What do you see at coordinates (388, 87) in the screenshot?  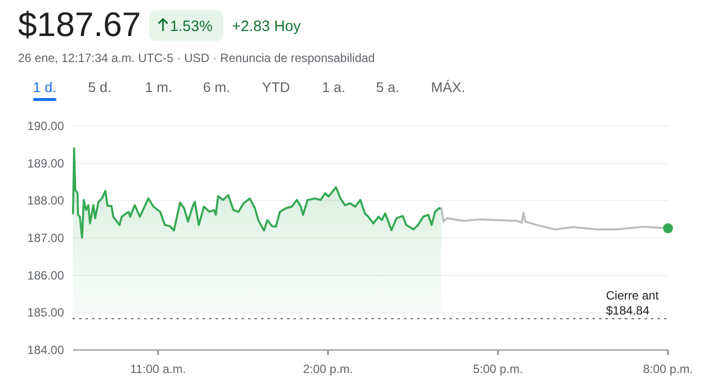 I see `text: 5 a.` at bounding box center [388, 87].